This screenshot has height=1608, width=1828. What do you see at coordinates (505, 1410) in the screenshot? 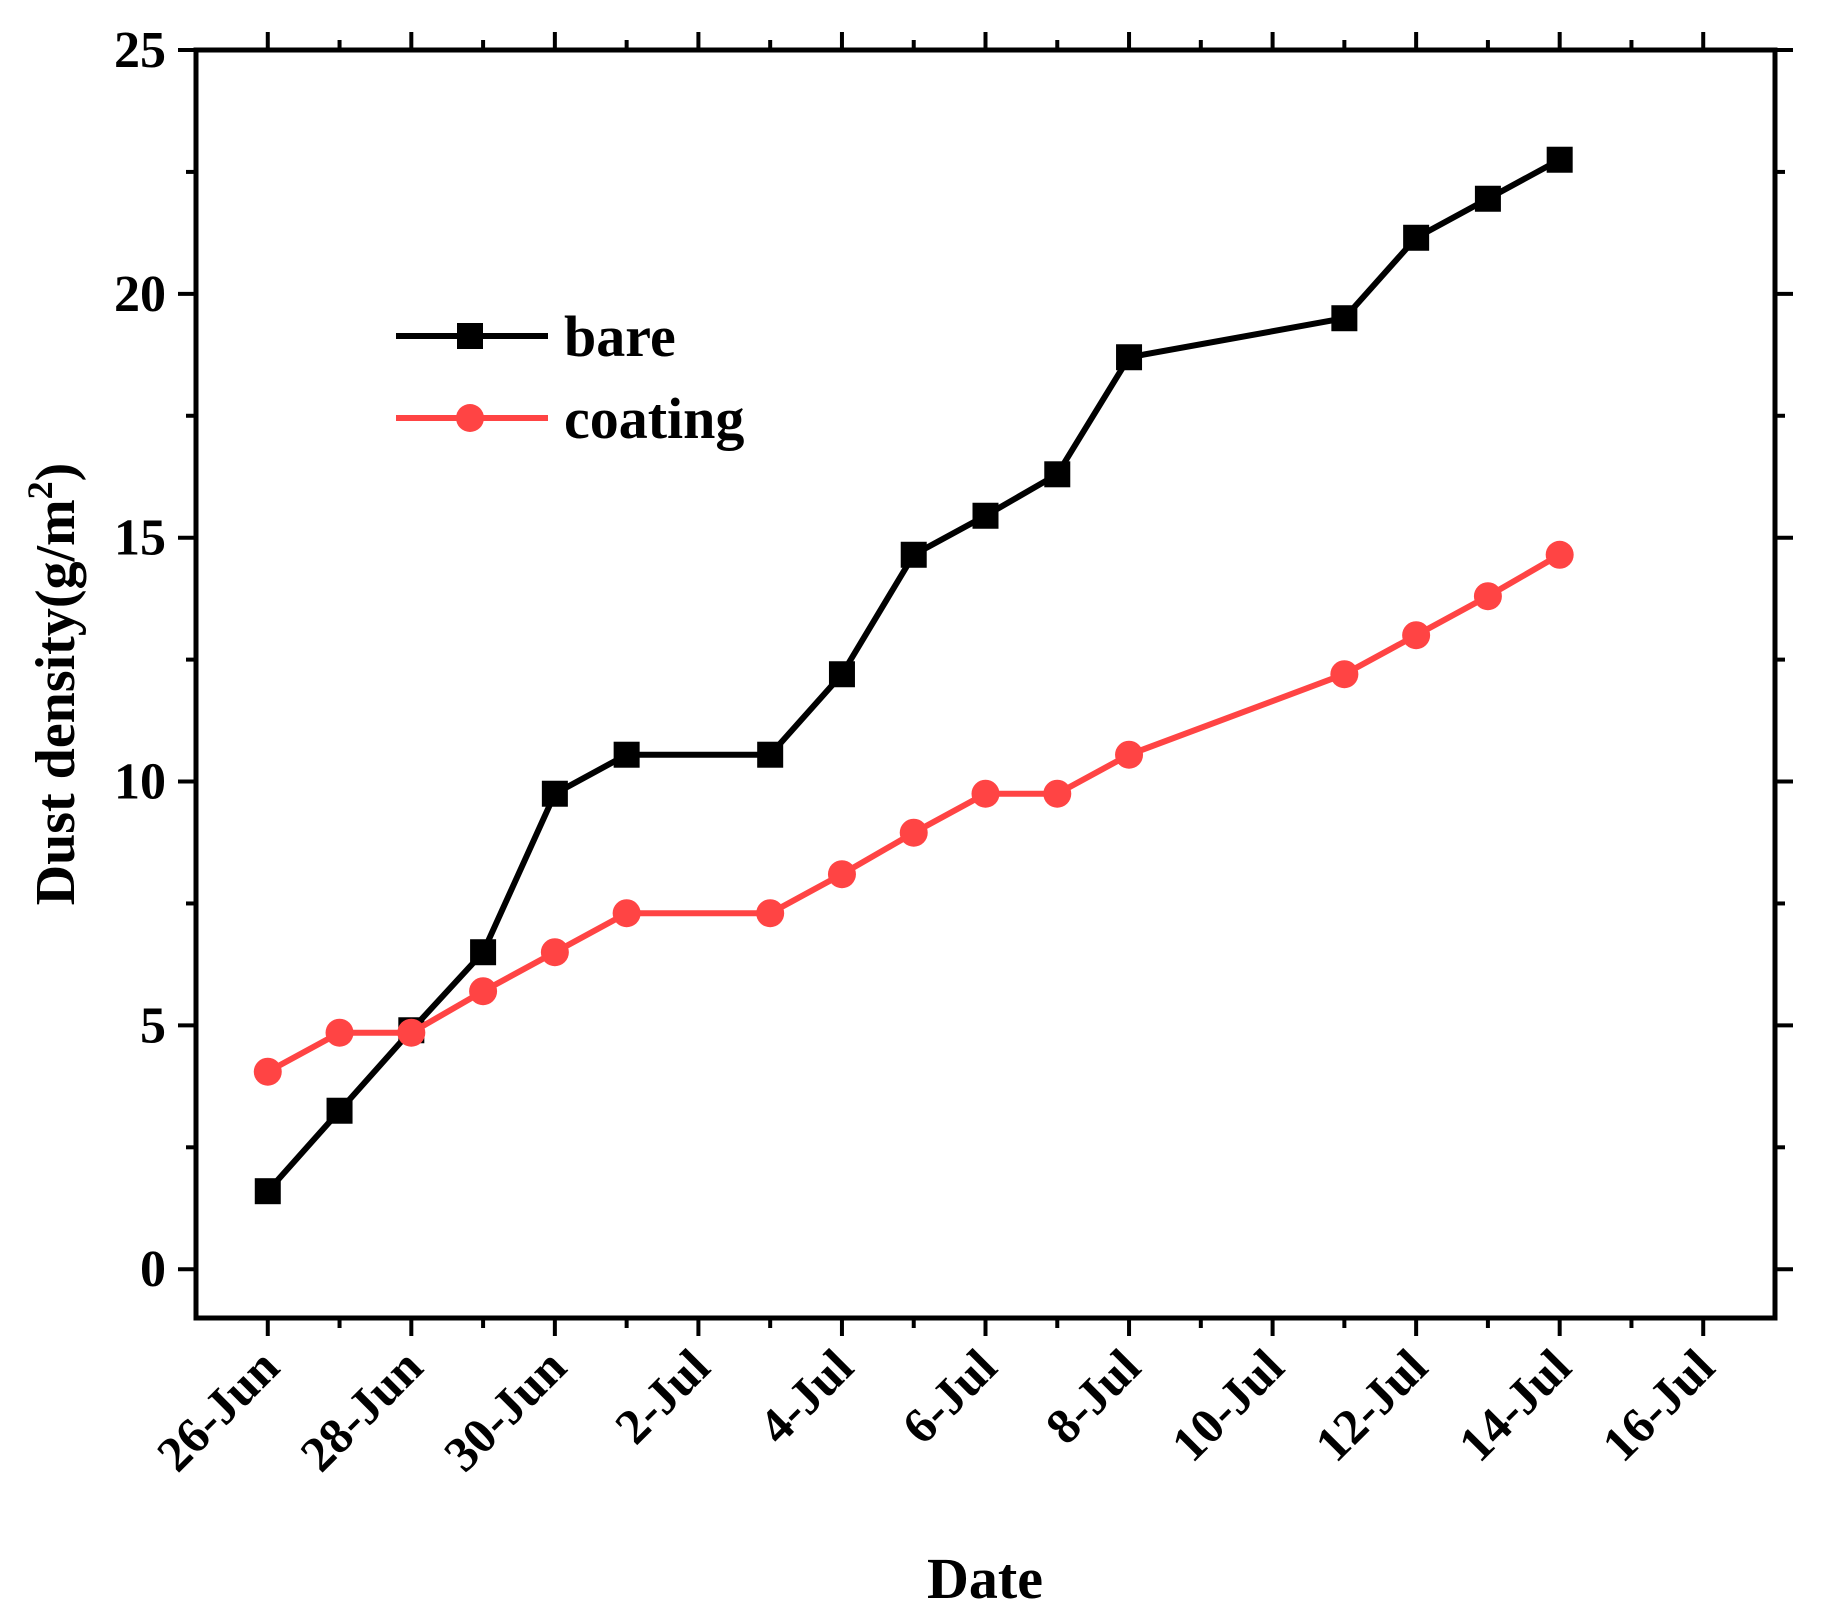
I see `x-tick-label: 30-Jun` at bounding box center [505, 1410].